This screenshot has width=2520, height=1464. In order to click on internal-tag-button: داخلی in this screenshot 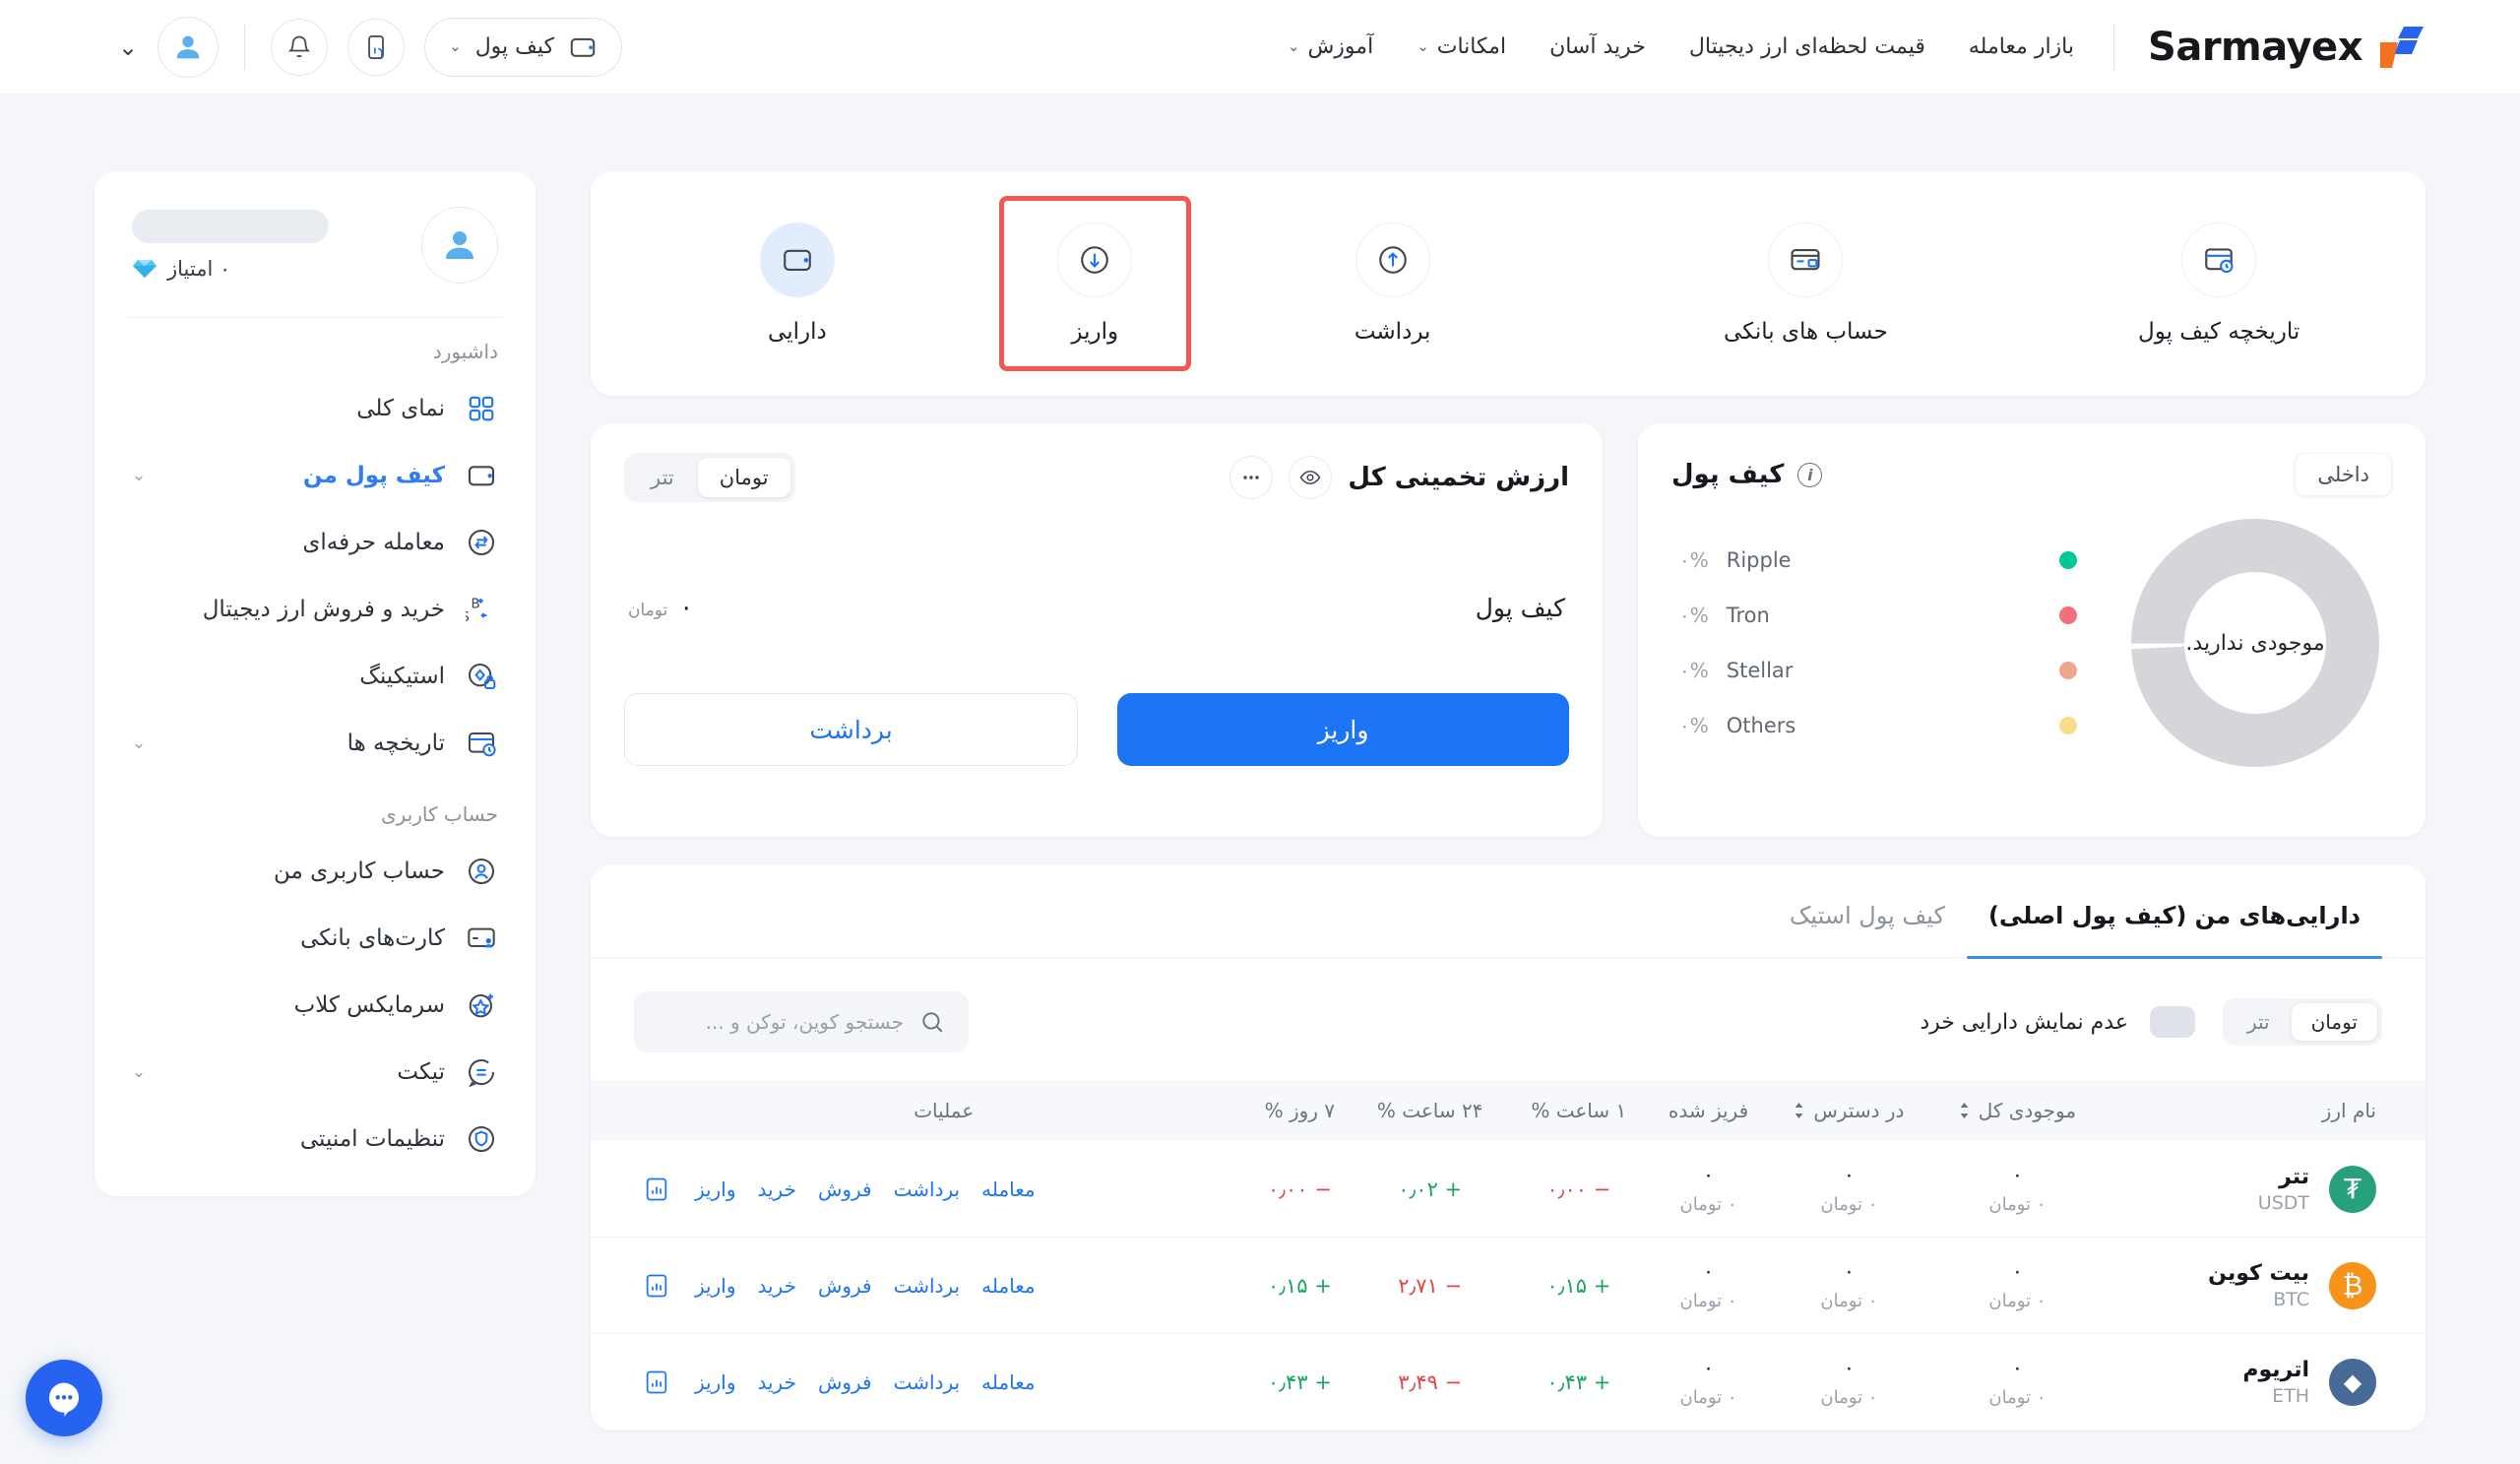, I will do `click(2343, 475)`.